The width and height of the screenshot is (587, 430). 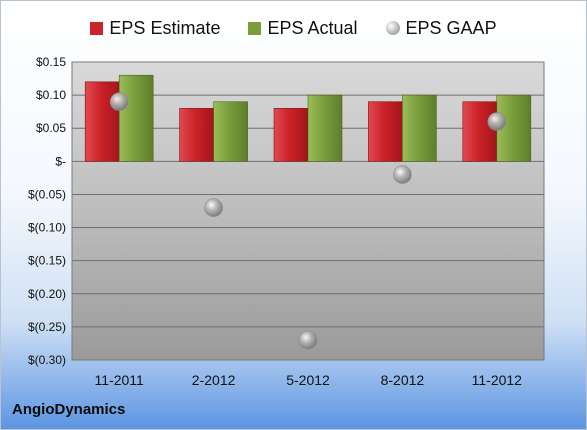 I want to click on legend-item-actual: EPS Actual, so click(x=303, y=28).